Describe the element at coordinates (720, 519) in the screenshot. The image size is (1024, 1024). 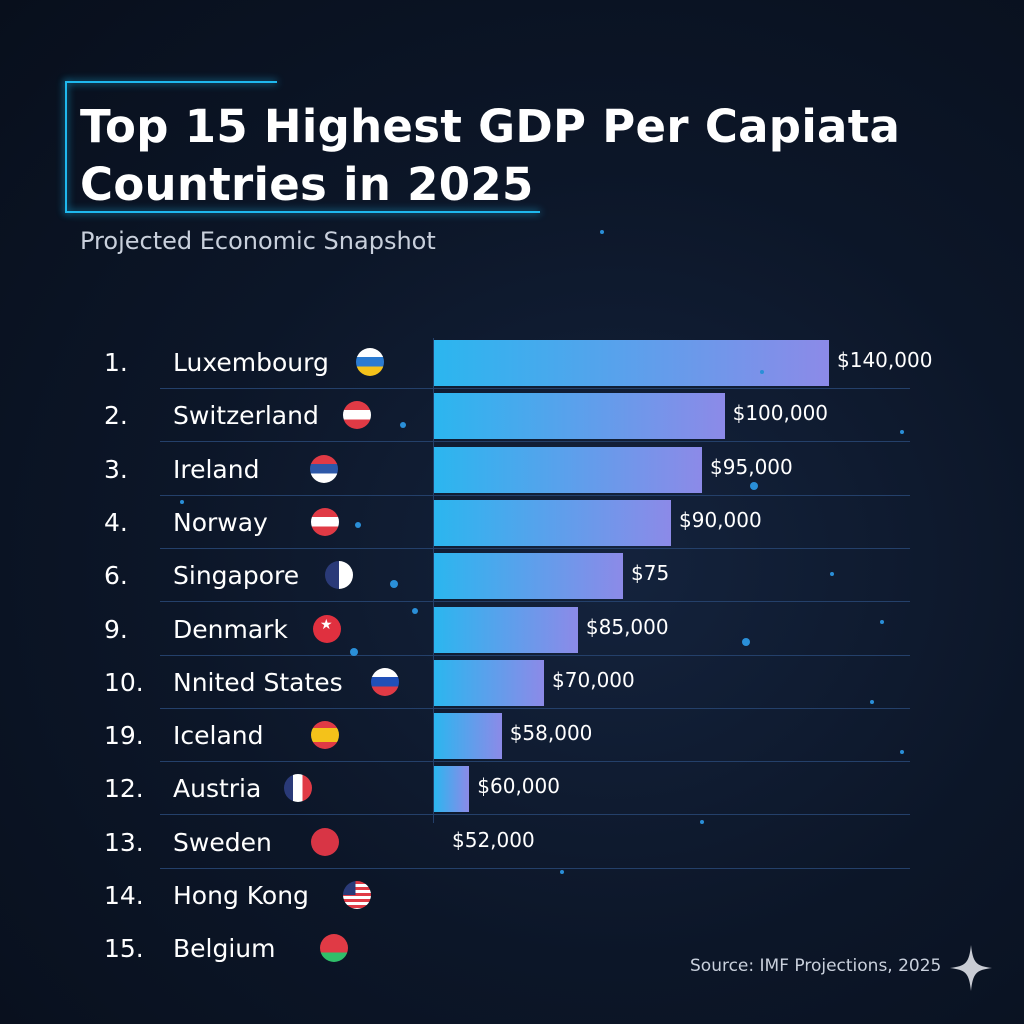
I see `value-label: $90,000` at that location.